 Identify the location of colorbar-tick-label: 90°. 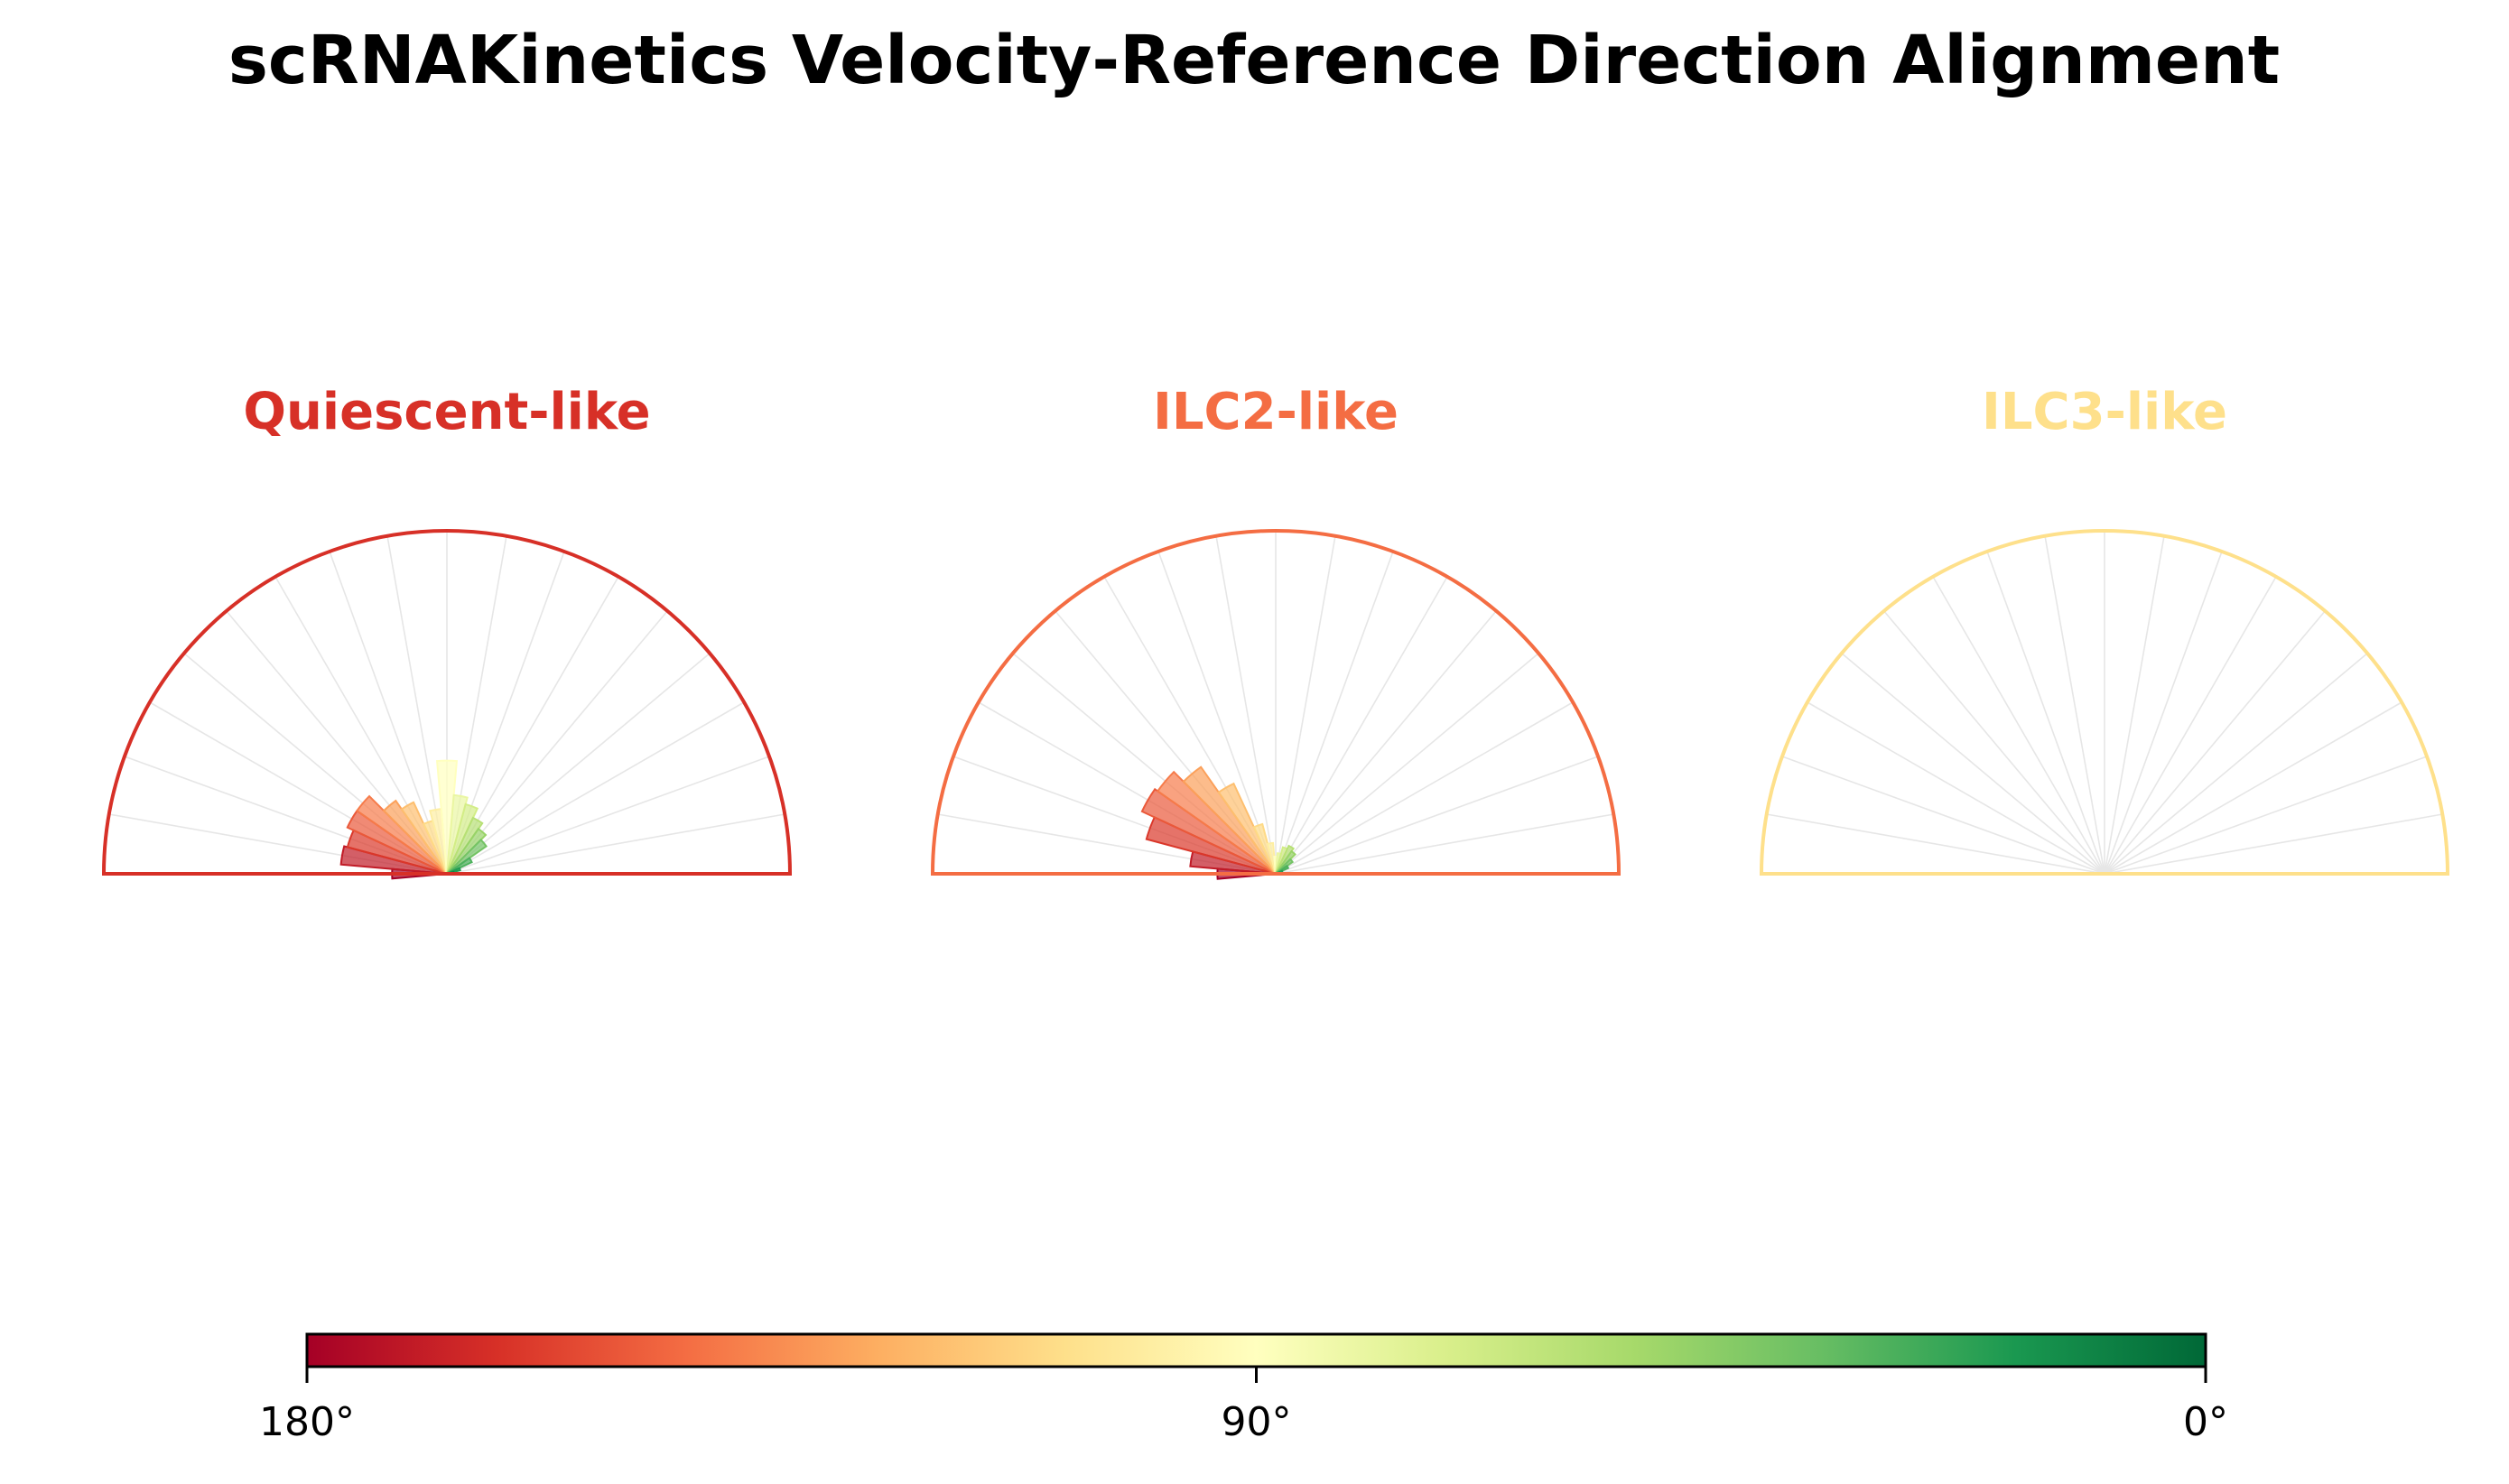
(1257, 1422).